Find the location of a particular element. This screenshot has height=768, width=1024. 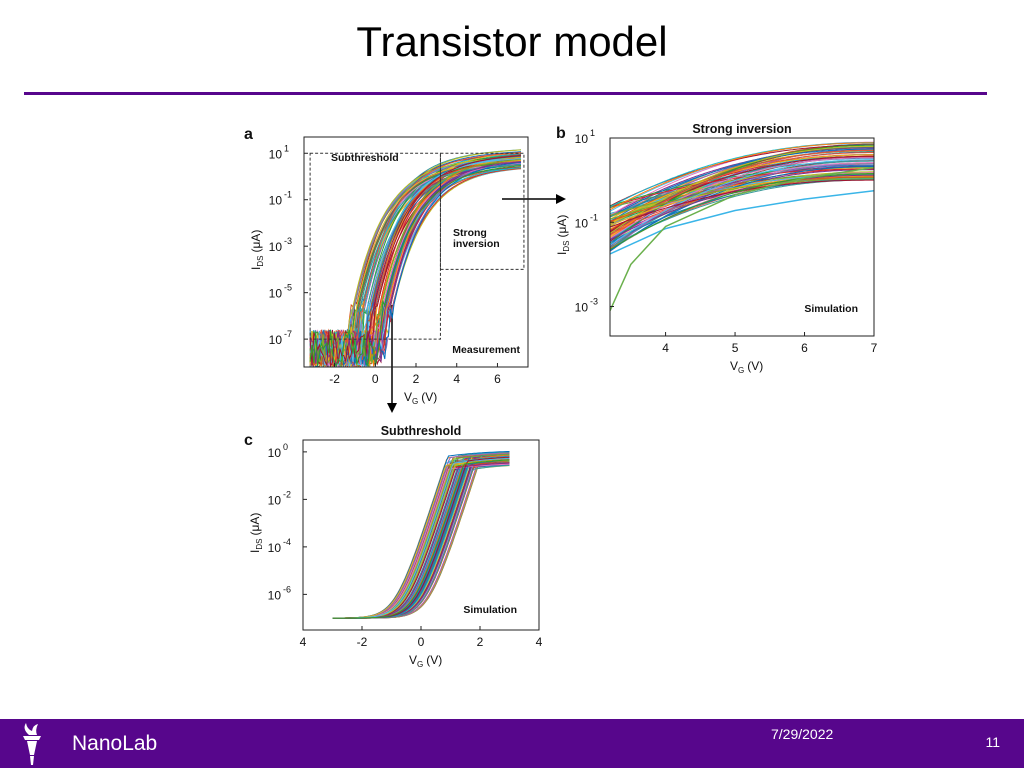

arrow-a-to-b is located at coordinates (534, 199).